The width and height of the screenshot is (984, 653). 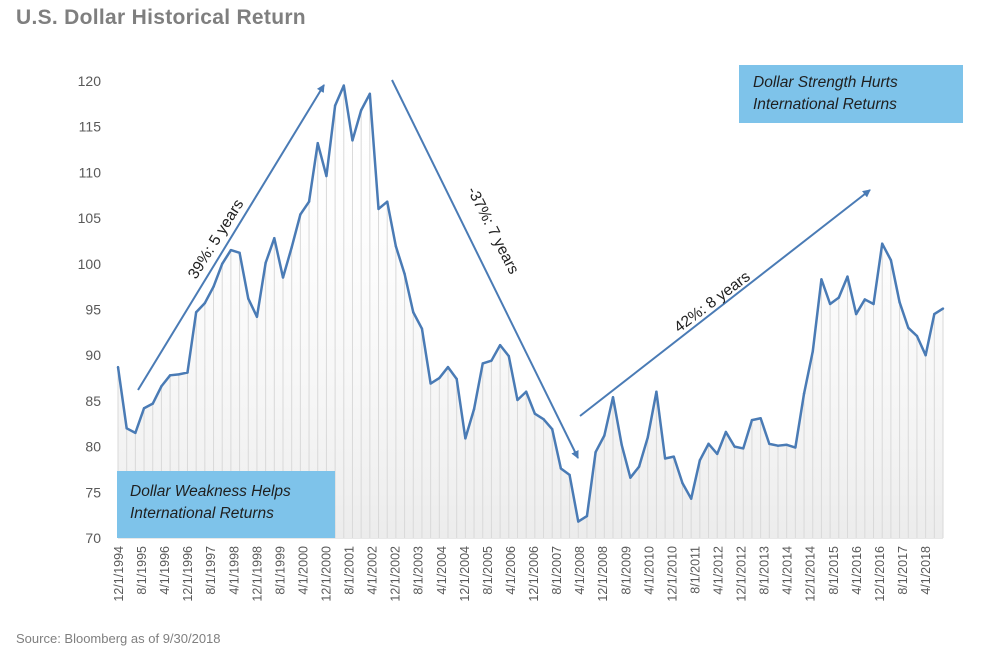 What do you see at coordinates (419, 570) in the screenshot?
I see `x-tick-label: 8/1/2003` at bounding box center [419, 570].